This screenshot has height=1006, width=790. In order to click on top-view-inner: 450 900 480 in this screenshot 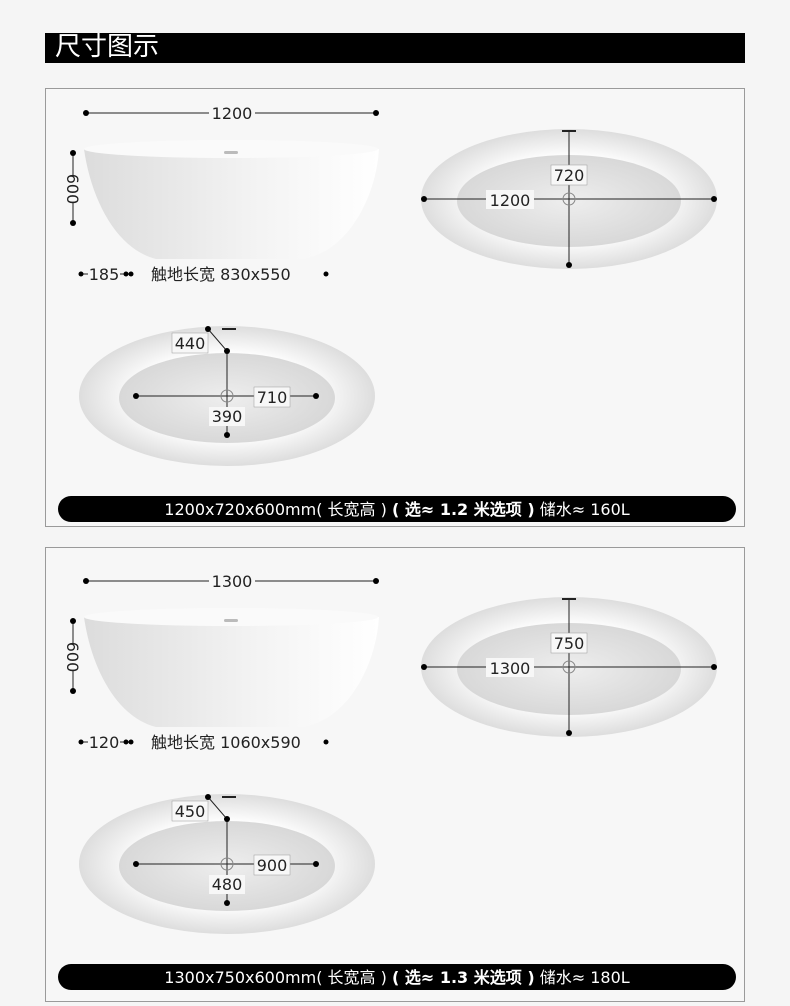, I will do `click(227, 864)`.